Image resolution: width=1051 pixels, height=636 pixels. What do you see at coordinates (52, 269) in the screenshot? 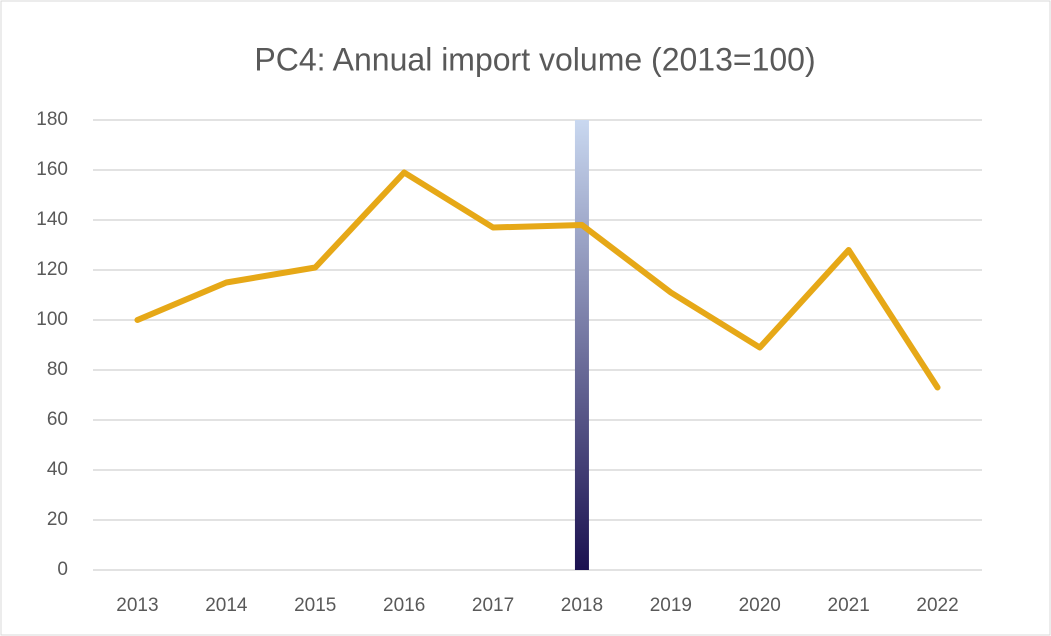
I see `y-tick-label: 120` at bounding box center [52, 269].